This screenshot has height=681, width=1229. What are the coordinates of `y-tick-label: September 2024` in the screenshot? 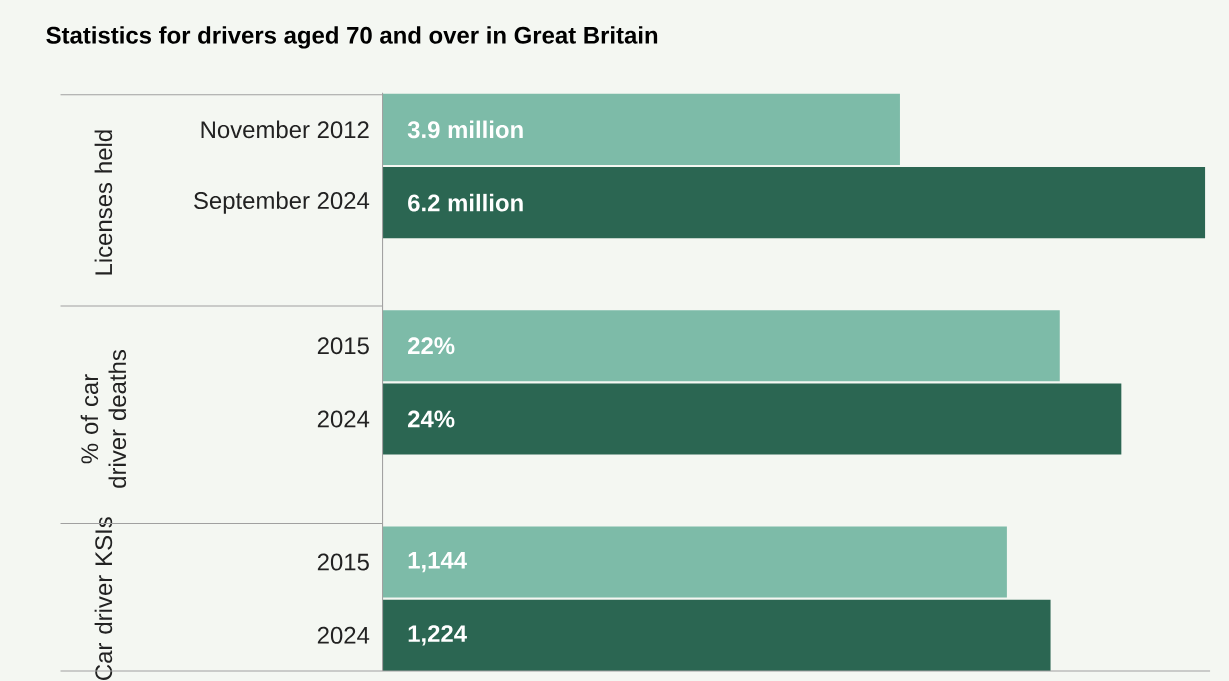 It's located at (282, 202).